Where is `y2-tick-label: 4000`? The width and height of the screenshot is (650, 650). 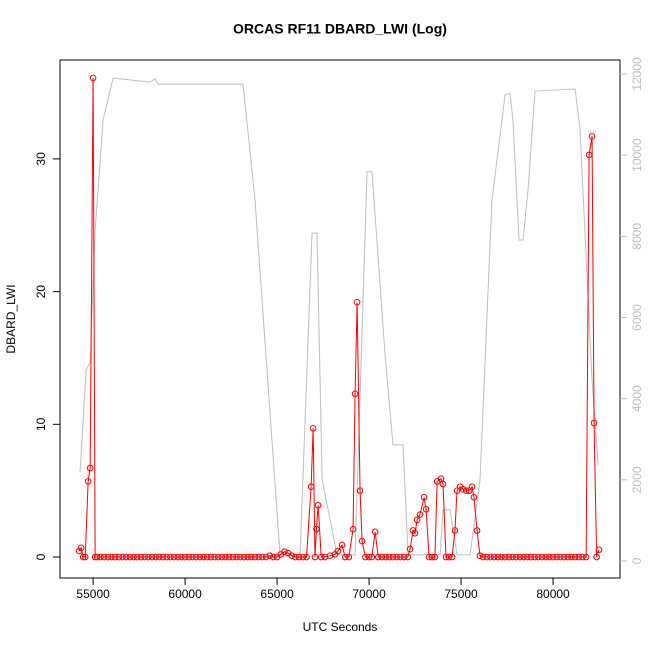
y2-tick-label: 4000 is located at coordinates (637, 398).